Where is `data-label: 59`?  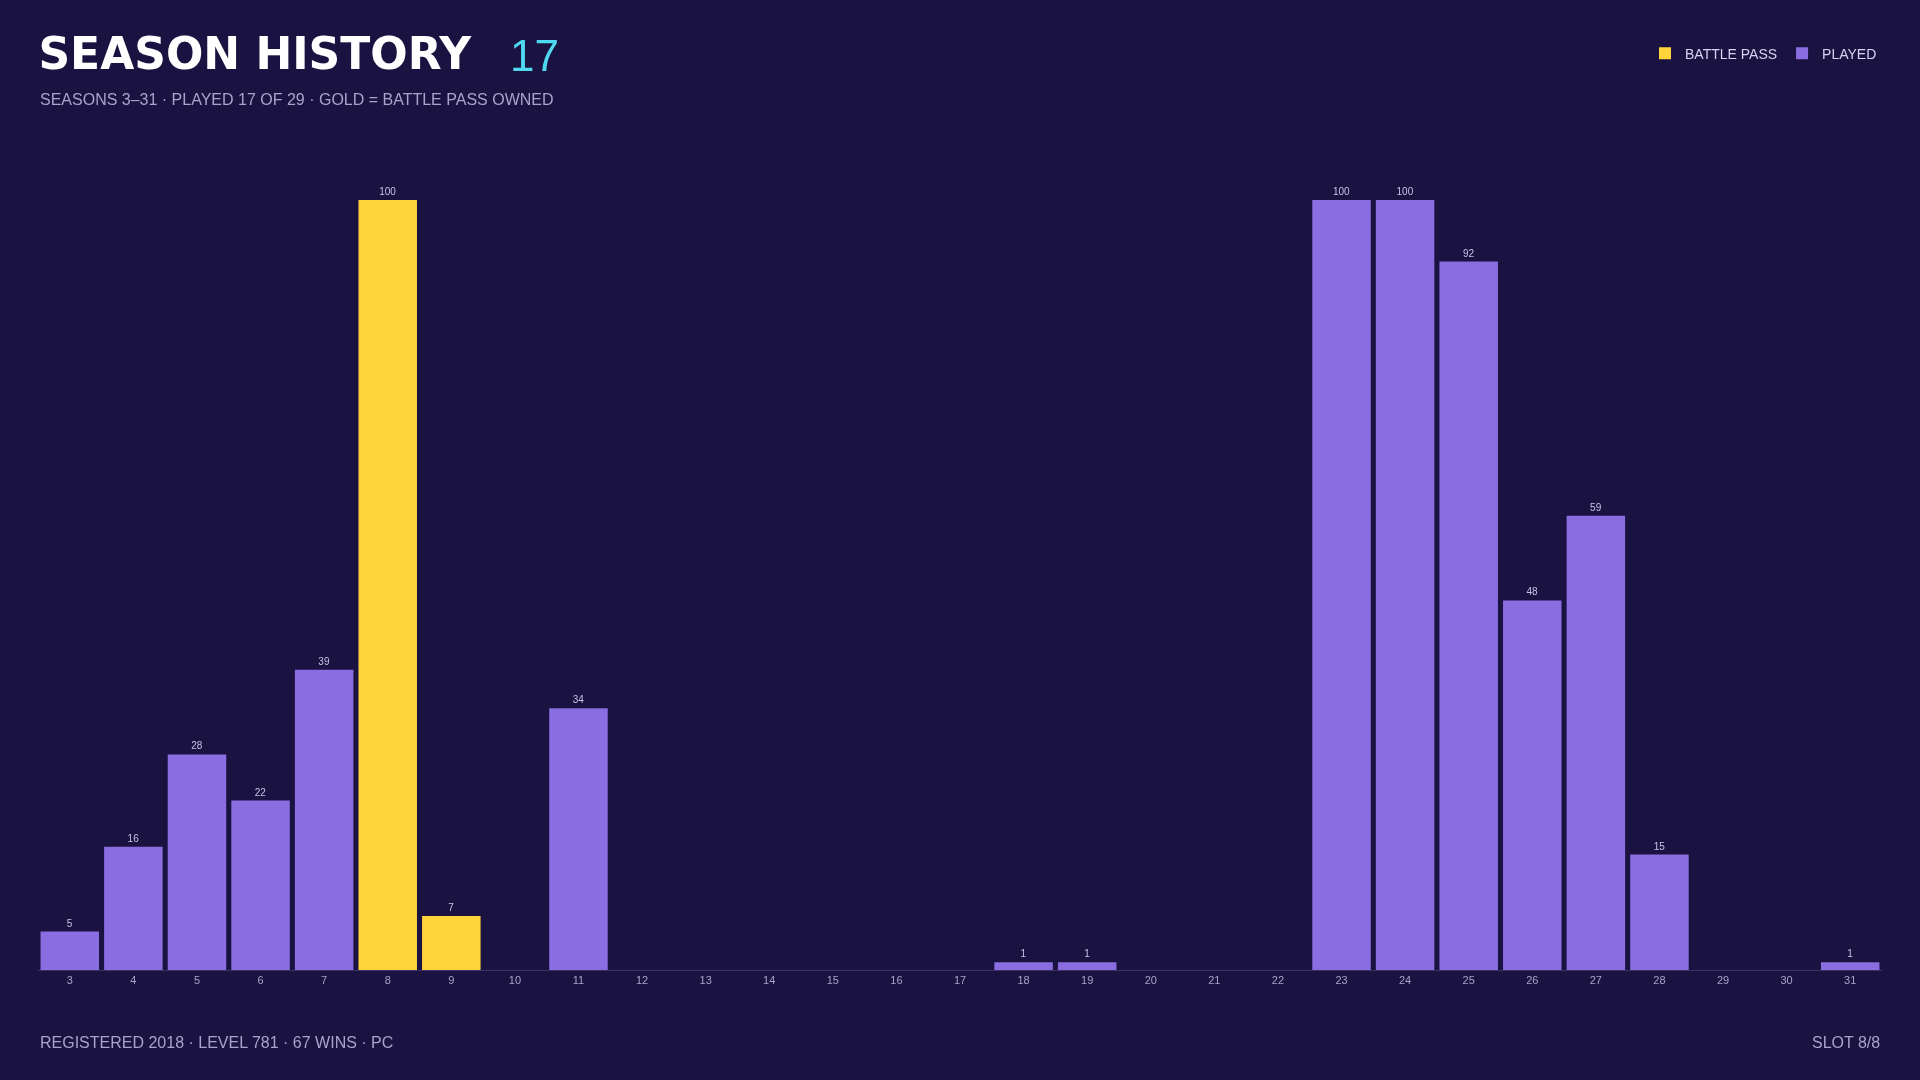
data-label: 59 is located at coordinates (1596, 507).